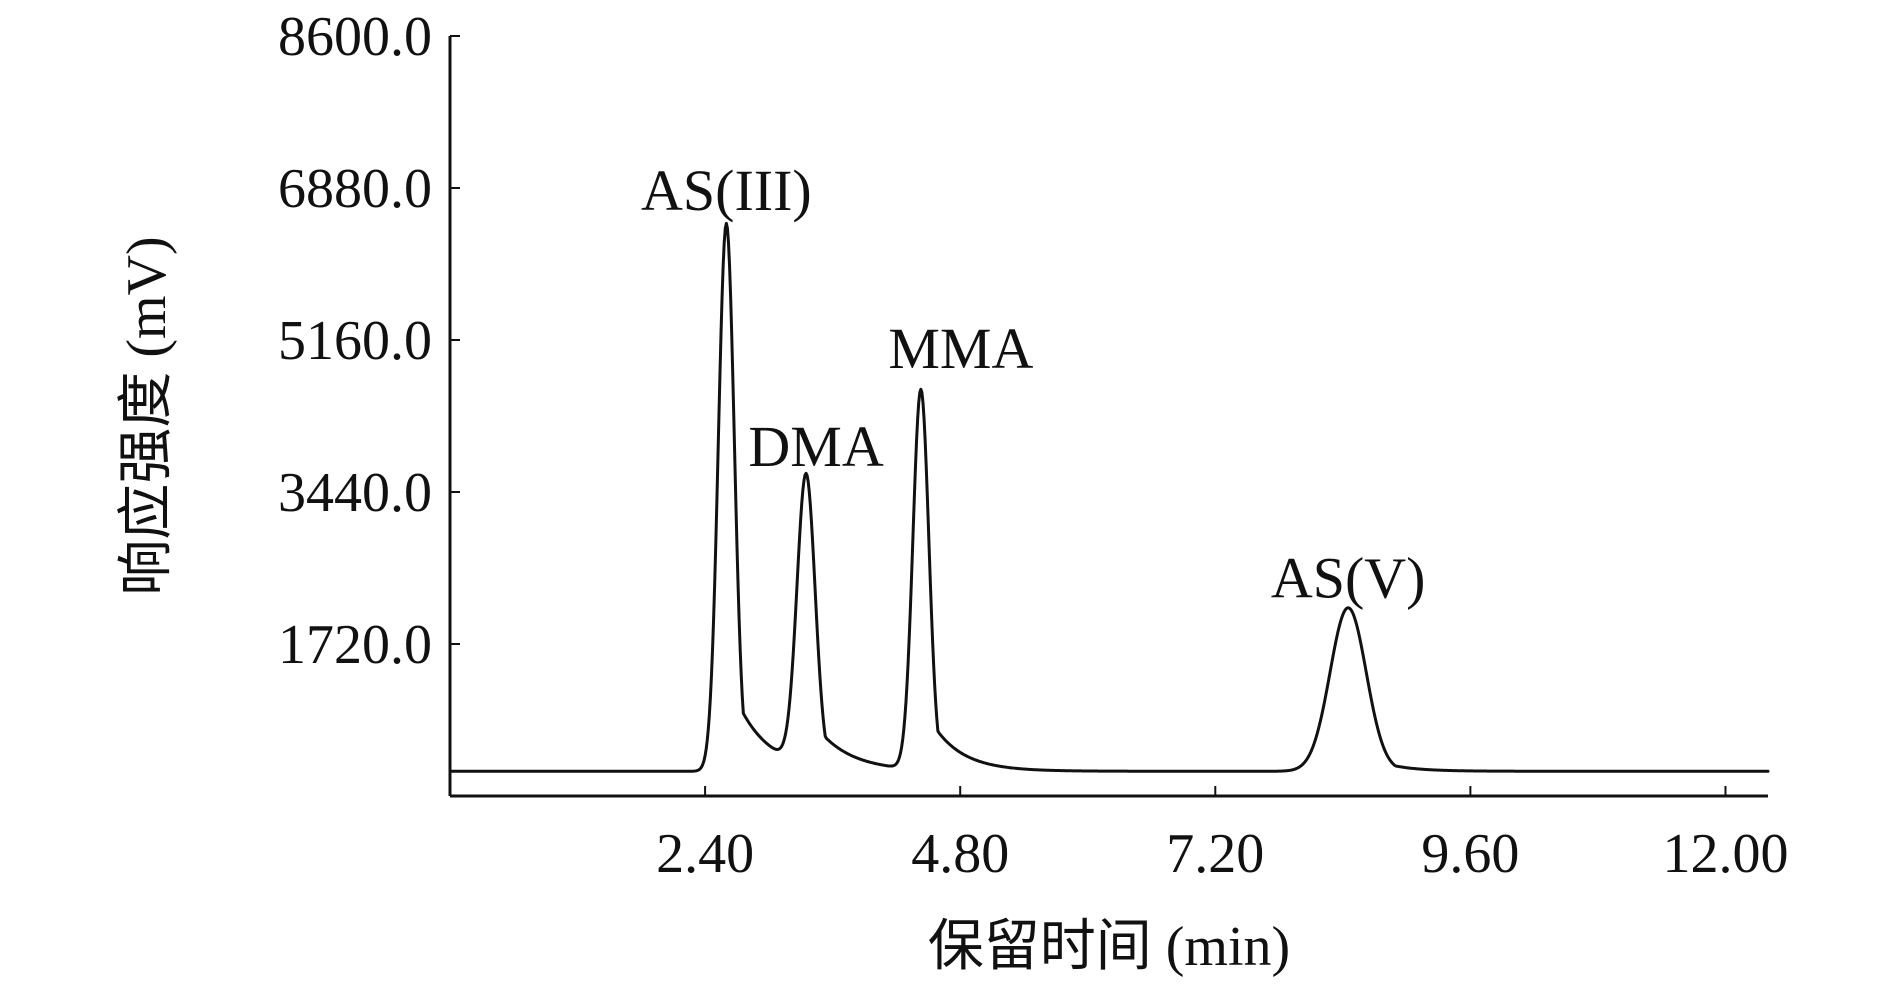  Describe the element at coordinates (1109, 947) in the screenshot. I see `x-axis-title: 保留时间 (min)` at that location.